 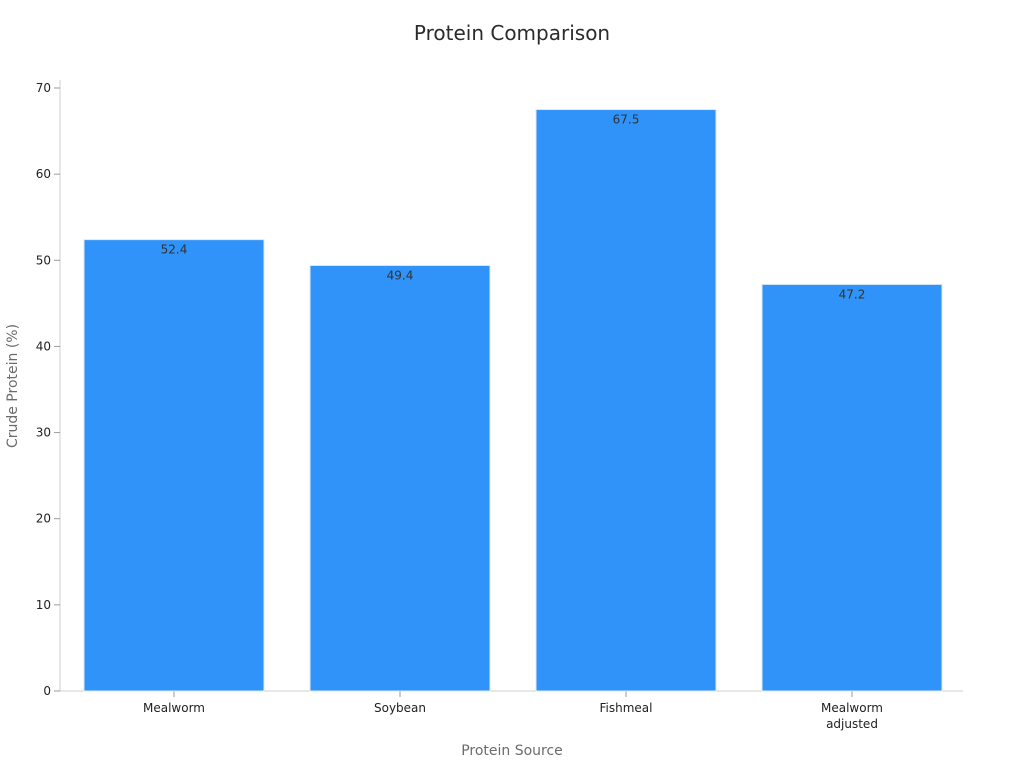 I want to click on y-tick-label: 0, so click(x=47, y=691).